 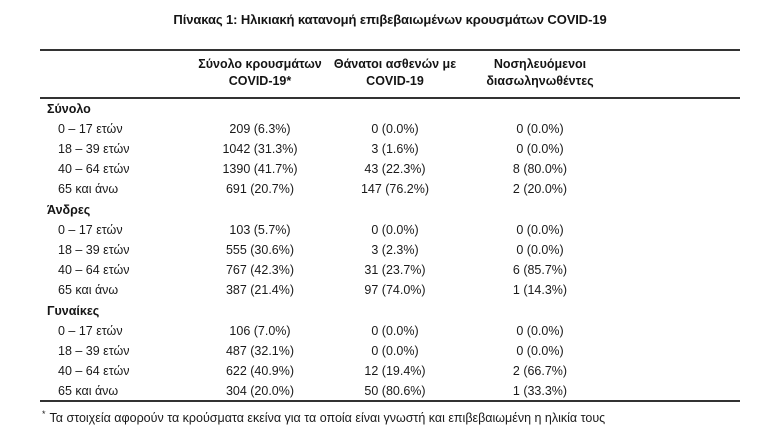 I want to click on group-header-men: Άνδρες, so click(x=390, y=209).